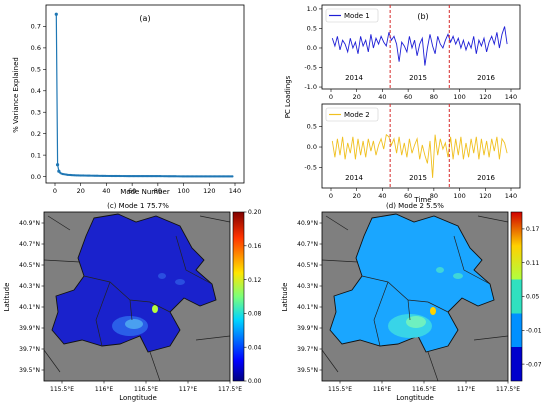  Describe the element at coordinates (310, 168) in the screenshot. I see `panel-b-bottom-y-tick-label: -0.5` at that location.